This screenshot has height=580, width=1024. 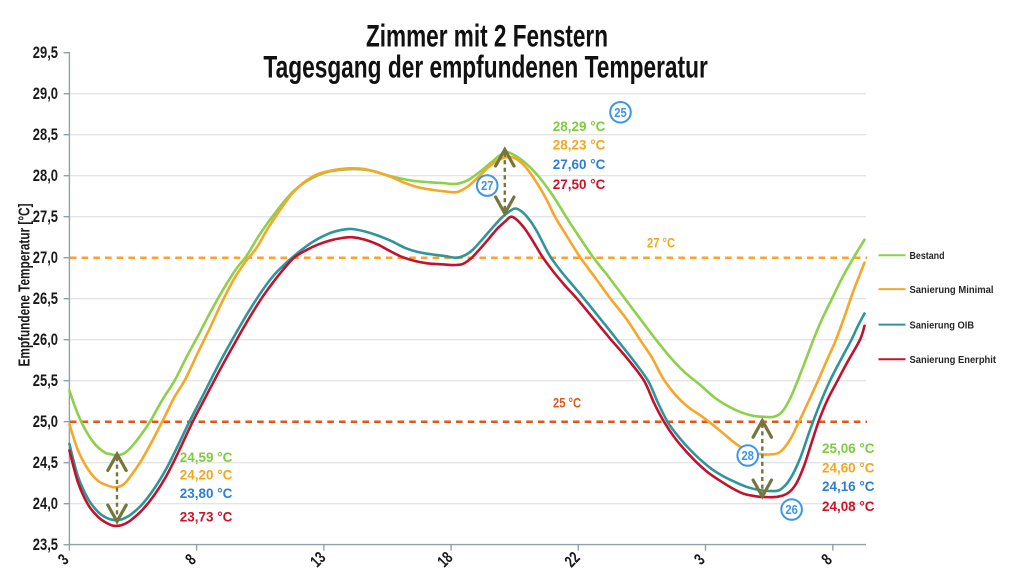 I want to click on svg-text: 26,5, so click(x=45, y=298).